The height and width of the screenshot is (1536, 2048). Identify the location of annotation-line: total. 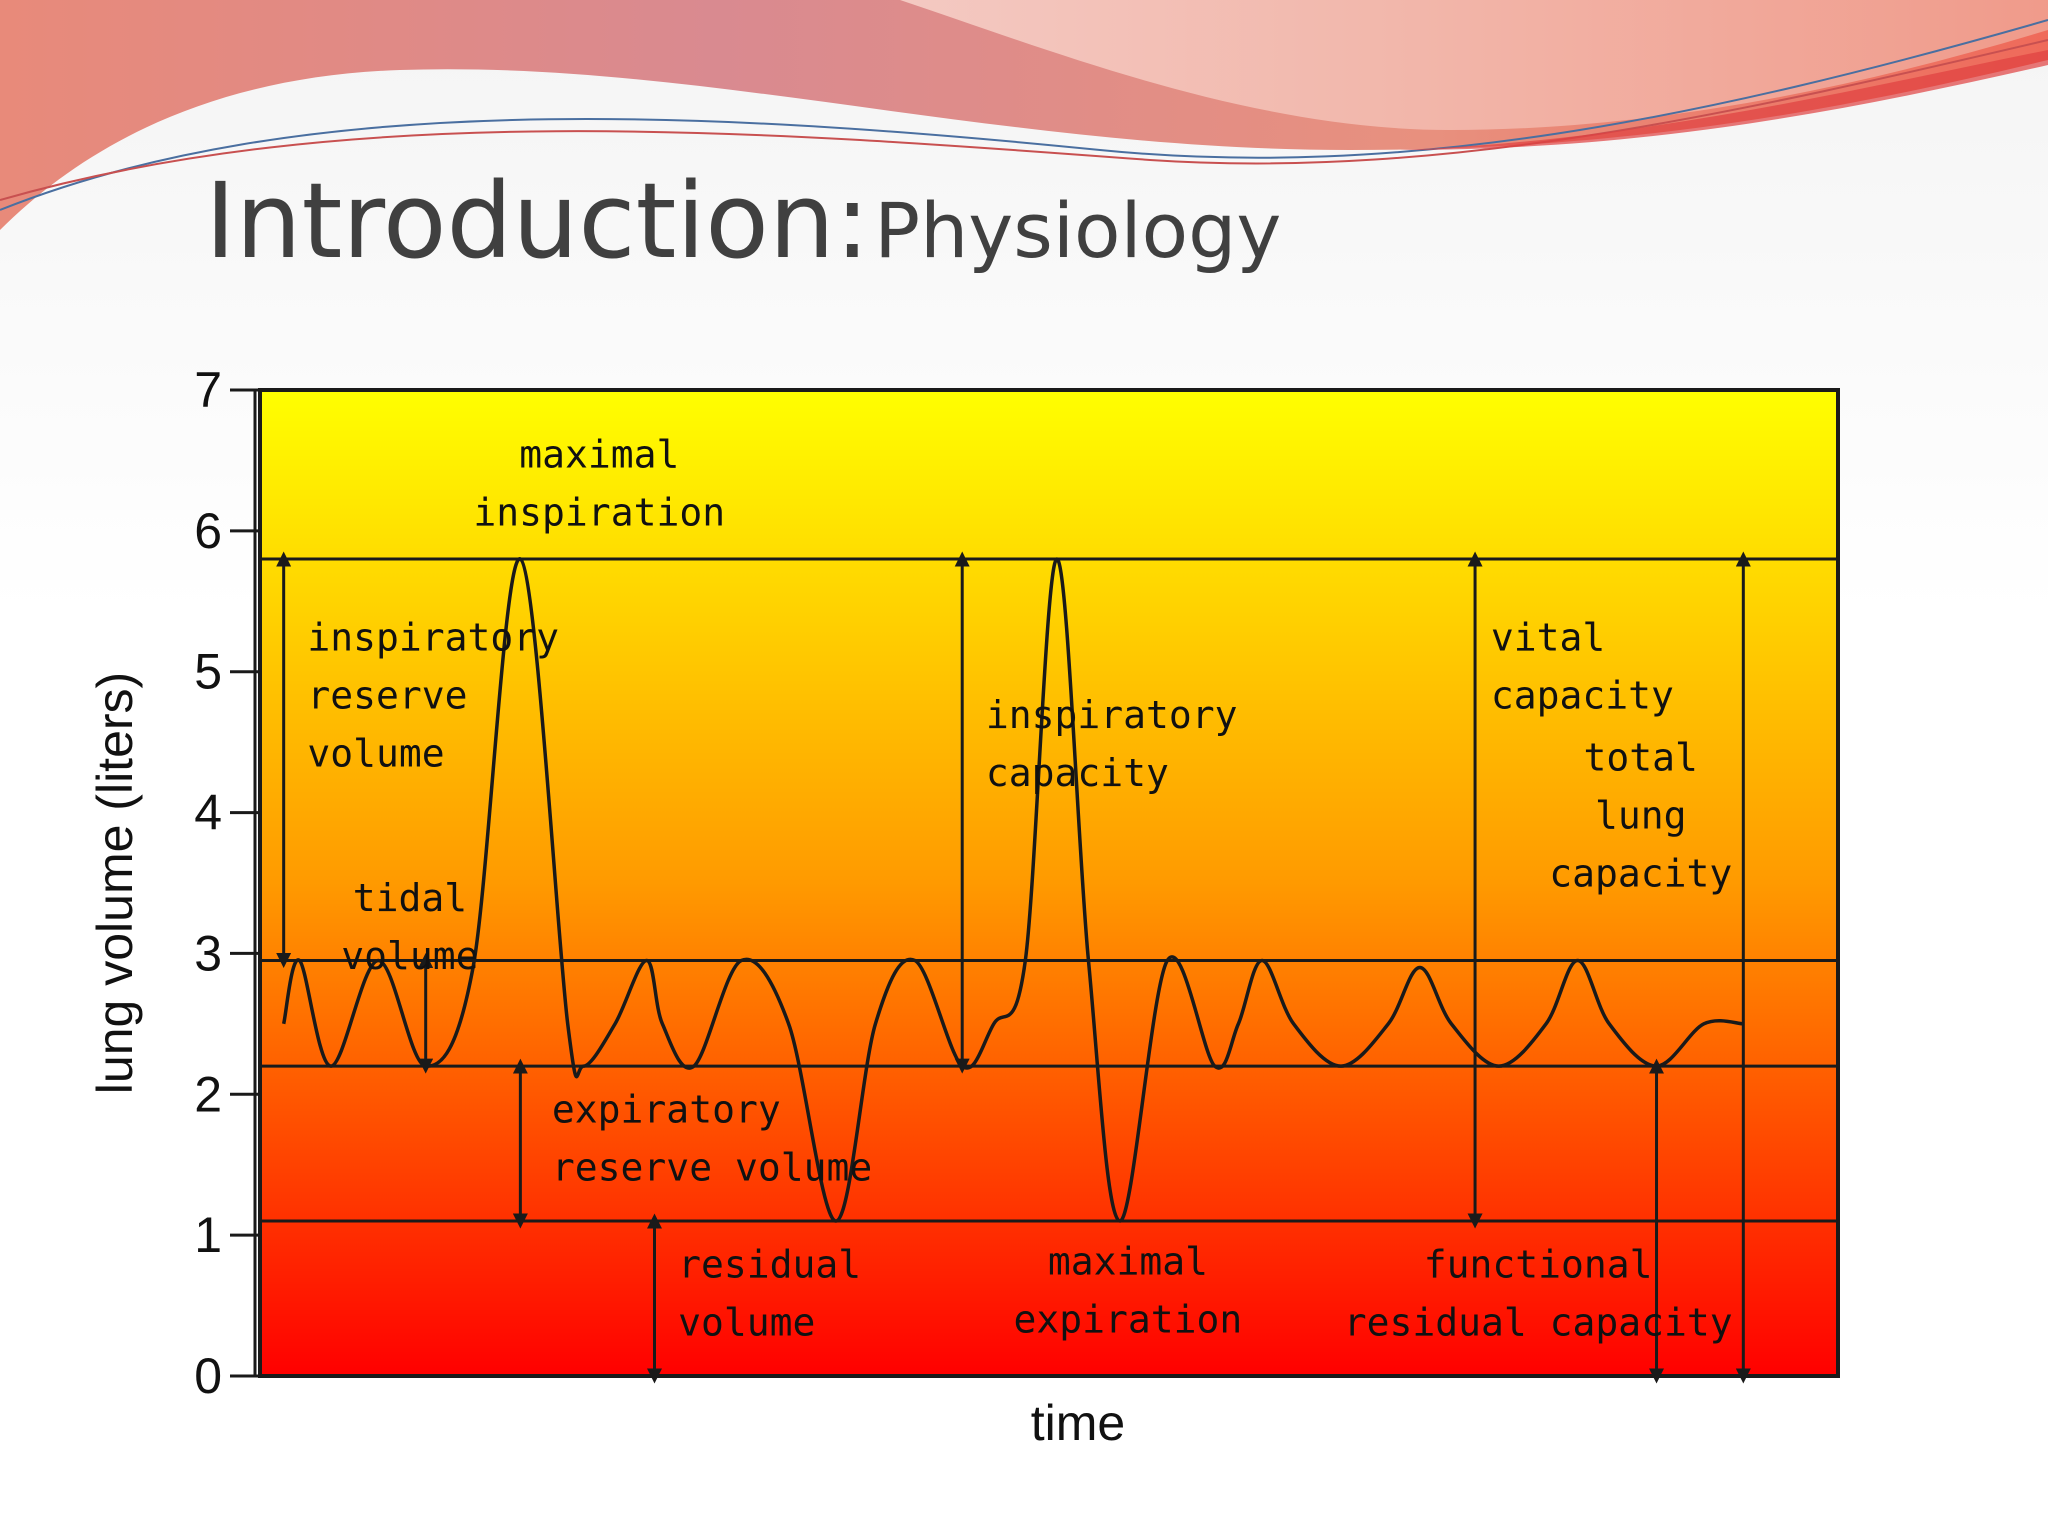
(1641, 757).